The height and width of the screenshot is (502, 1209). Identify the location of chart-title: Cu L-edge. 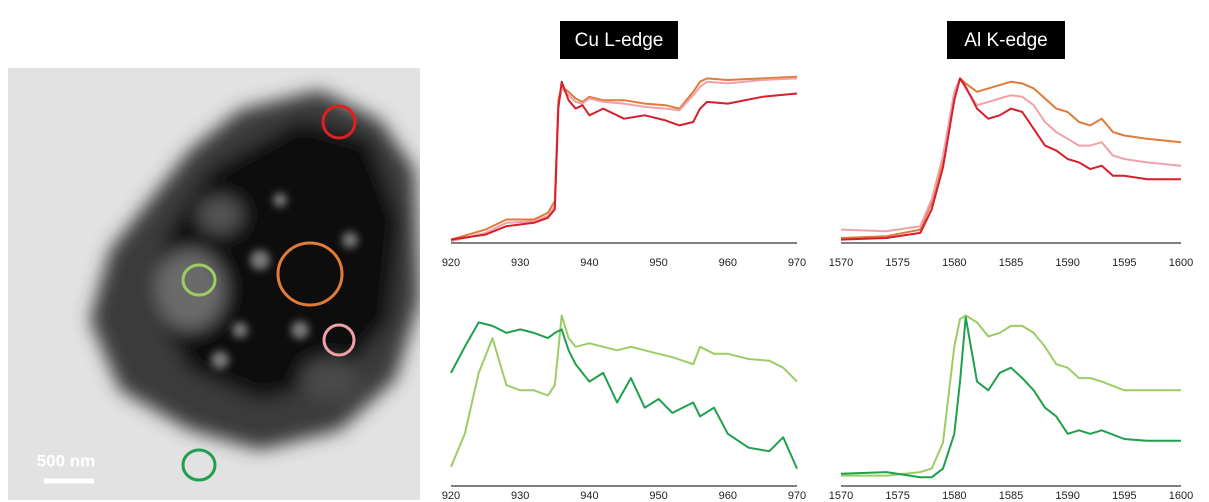
(619, 40).